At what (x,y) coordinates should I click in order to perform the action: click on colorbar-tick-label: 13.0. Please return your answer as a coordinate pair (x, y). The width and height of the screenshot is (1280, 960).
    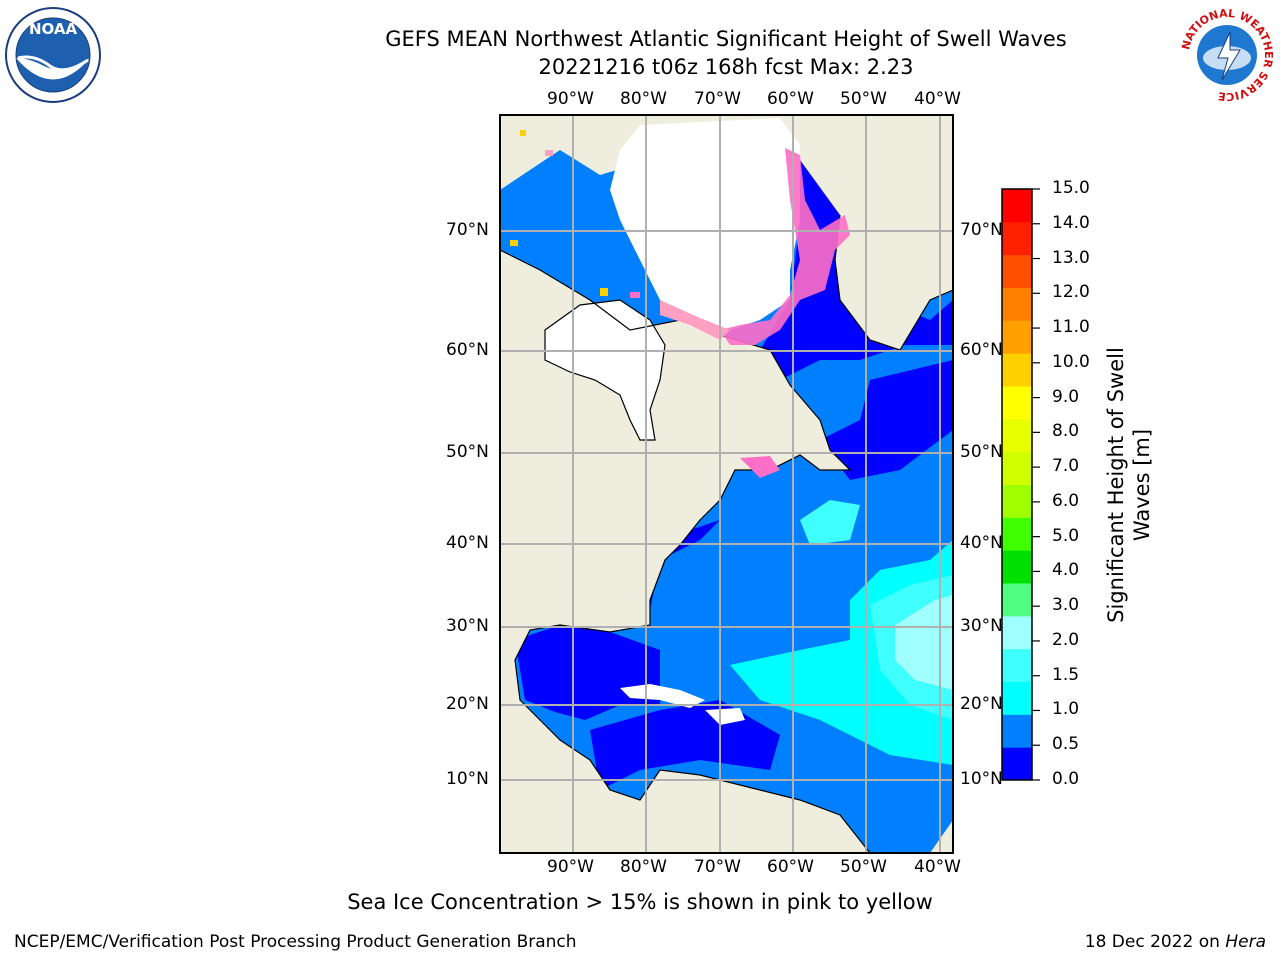
    Looking at the image, I should click on (1071, 257).